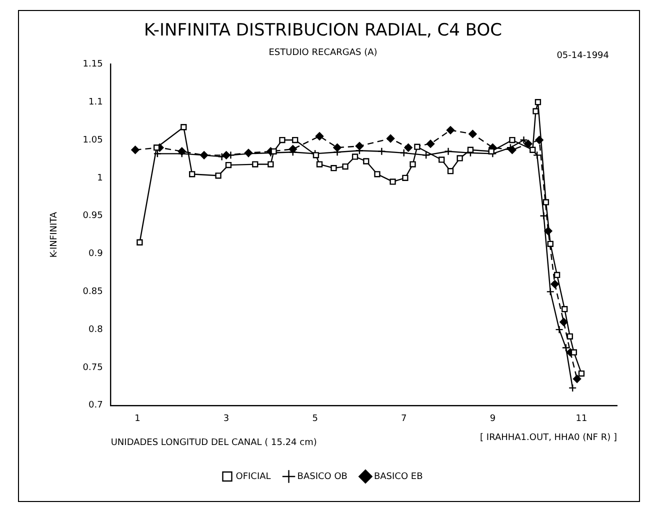 Image resolution: width=665 pixels, height=523 pixels. I want to click on x-tick-label: 3, so click(226, 419).